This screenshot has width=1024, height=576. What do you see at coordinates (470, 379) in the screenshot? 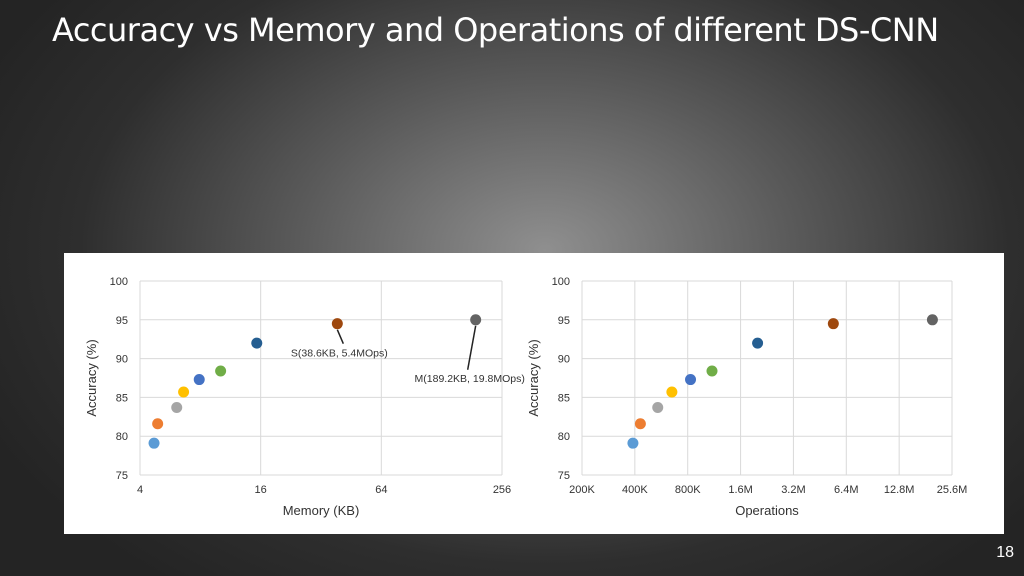
I see `annotation-label: M(189.2KB, 19.8MOps)` at bounding box center [470, 379].